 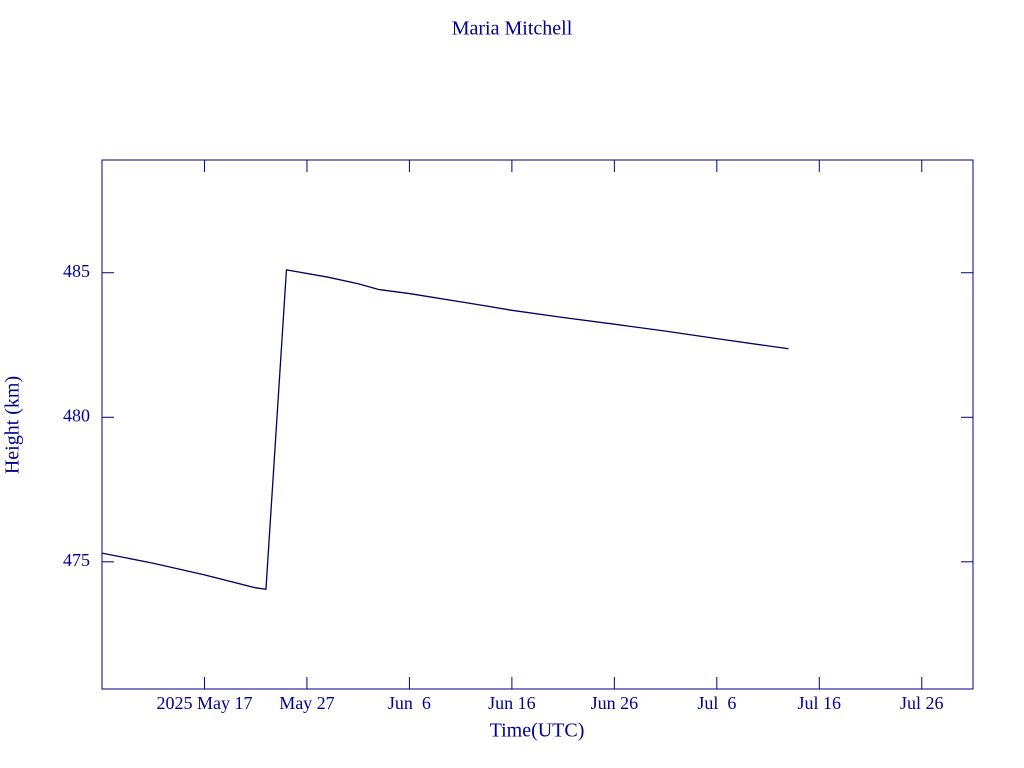 What do you see at coordinates (537, 731) in the screenshot?
I see `x-axis-label: Time(UTC)` at bounding box center [537, 731].